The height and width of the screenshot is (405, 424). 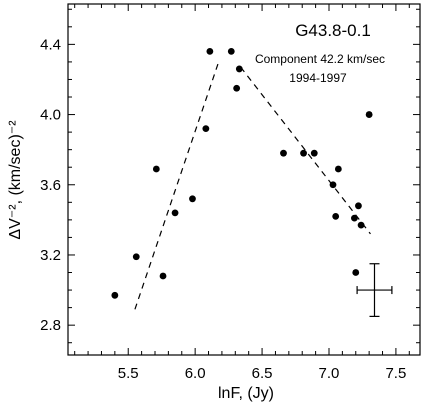 I want to click on x-axis-label: lnF, (Jy), so click(x=246, y=393).